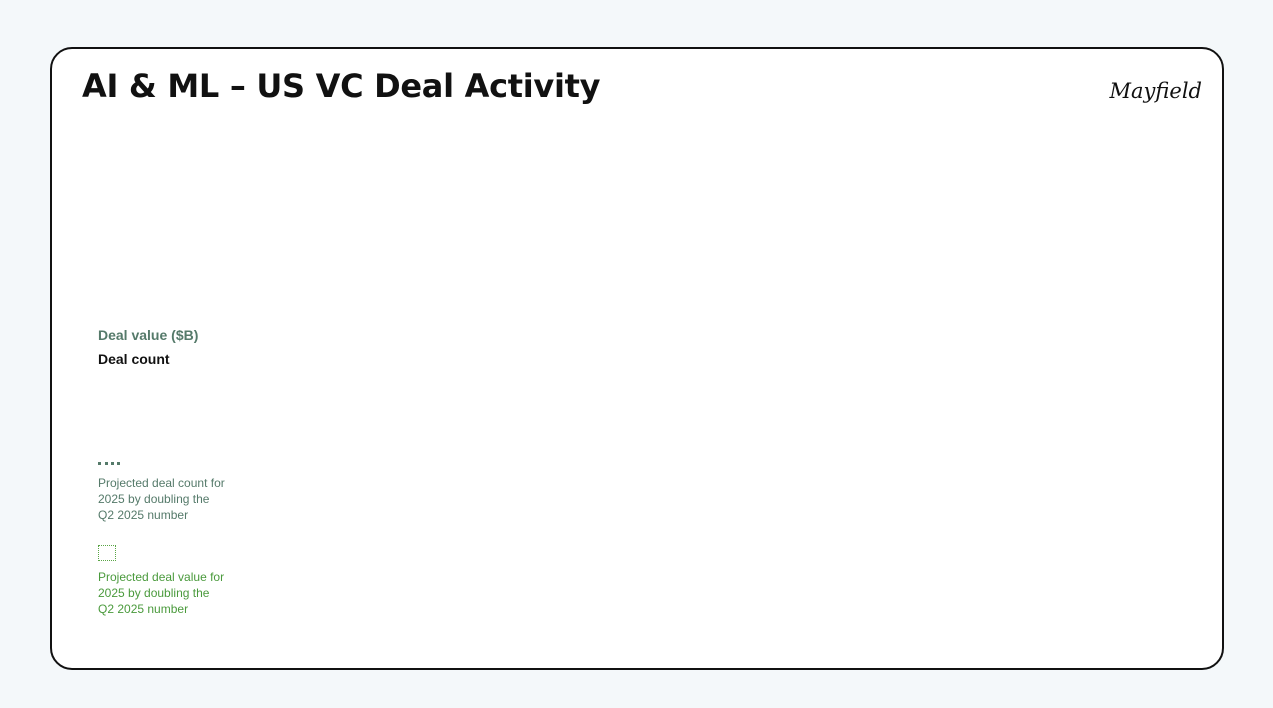  What do you see at coordinates (341, 86) in the screenshot?
I see `page-title: AI & ML – US VC Deal Activity` at bounding box center [341, 86].